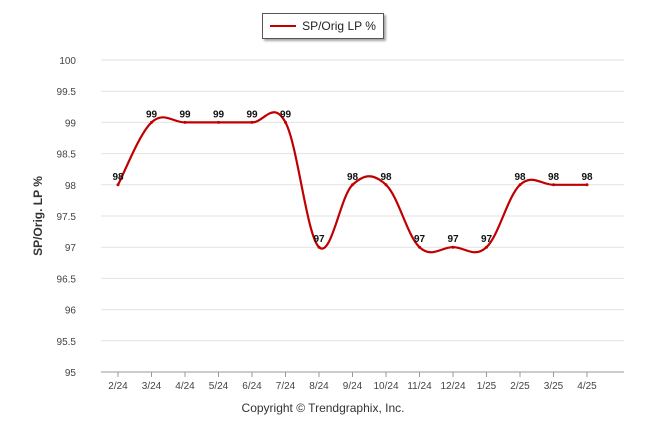 This screenshot has height=439, width=646. Describe the element at coordinates (118, 386) in the screenshot. I see `x-tick-label: 2/24` at that location.